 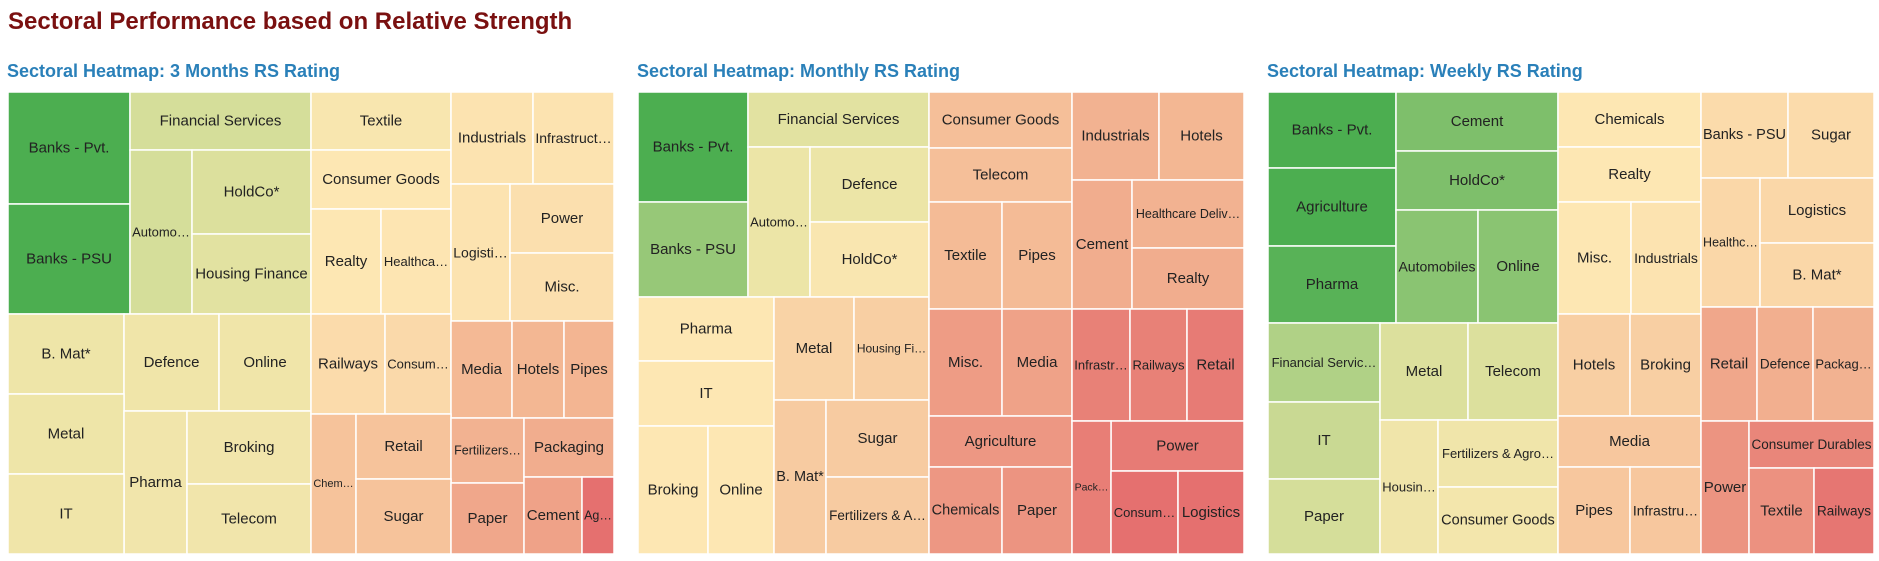 I want to click on tile-packaging: Packaging, so click(x=568, y=447).